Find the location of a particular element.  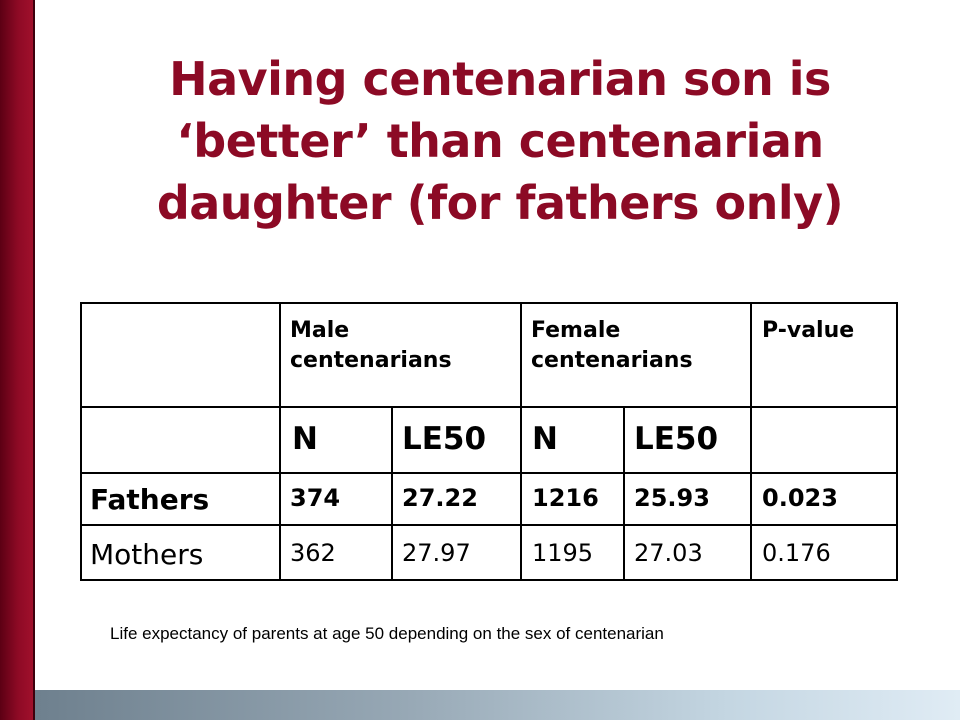

header-female-line-1: Female is located at coordinates (576, 330).